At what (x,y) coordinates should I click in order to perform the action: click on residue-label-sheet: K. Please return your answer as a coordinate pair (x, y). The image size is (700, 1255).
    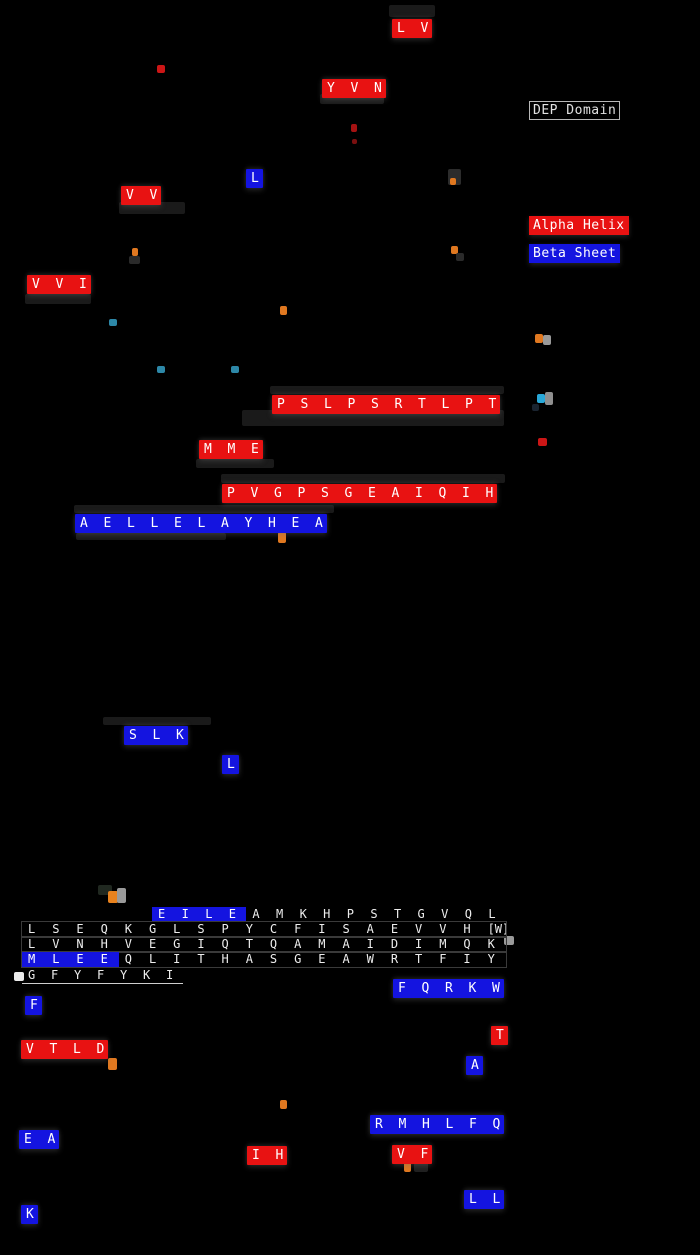
    Looking at the image, I should click on (29, 1214).